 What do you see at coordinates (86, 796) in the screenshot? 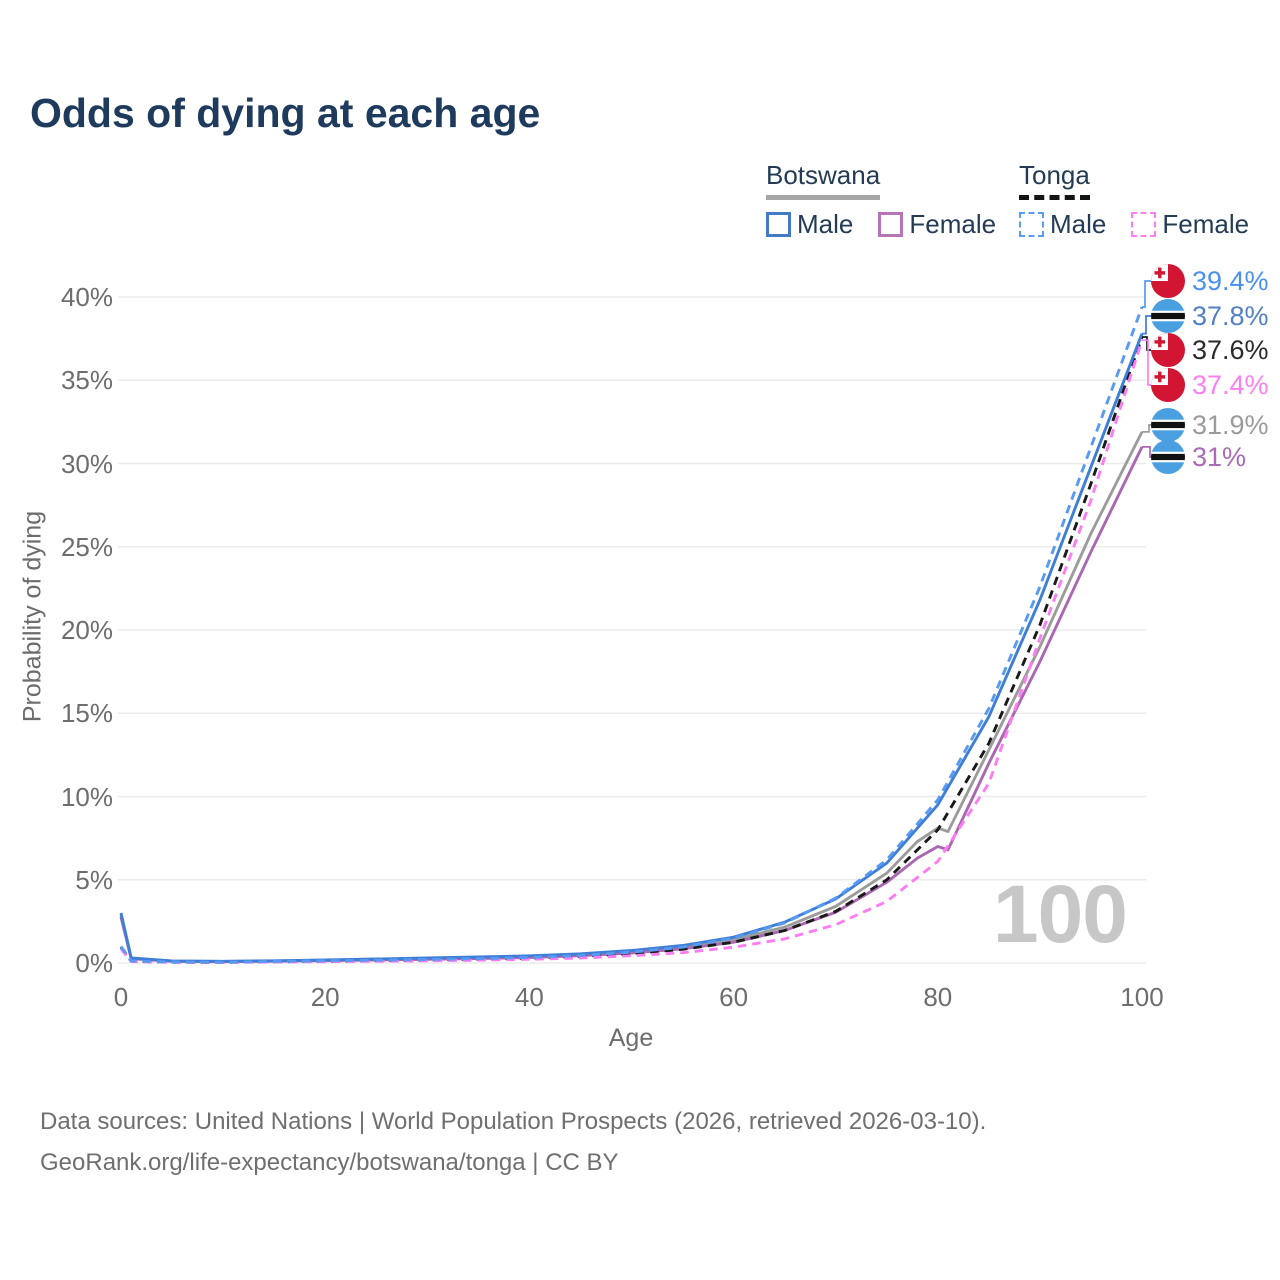
I see `y-tick-10%: 10%` at bounding box center [86, 796].